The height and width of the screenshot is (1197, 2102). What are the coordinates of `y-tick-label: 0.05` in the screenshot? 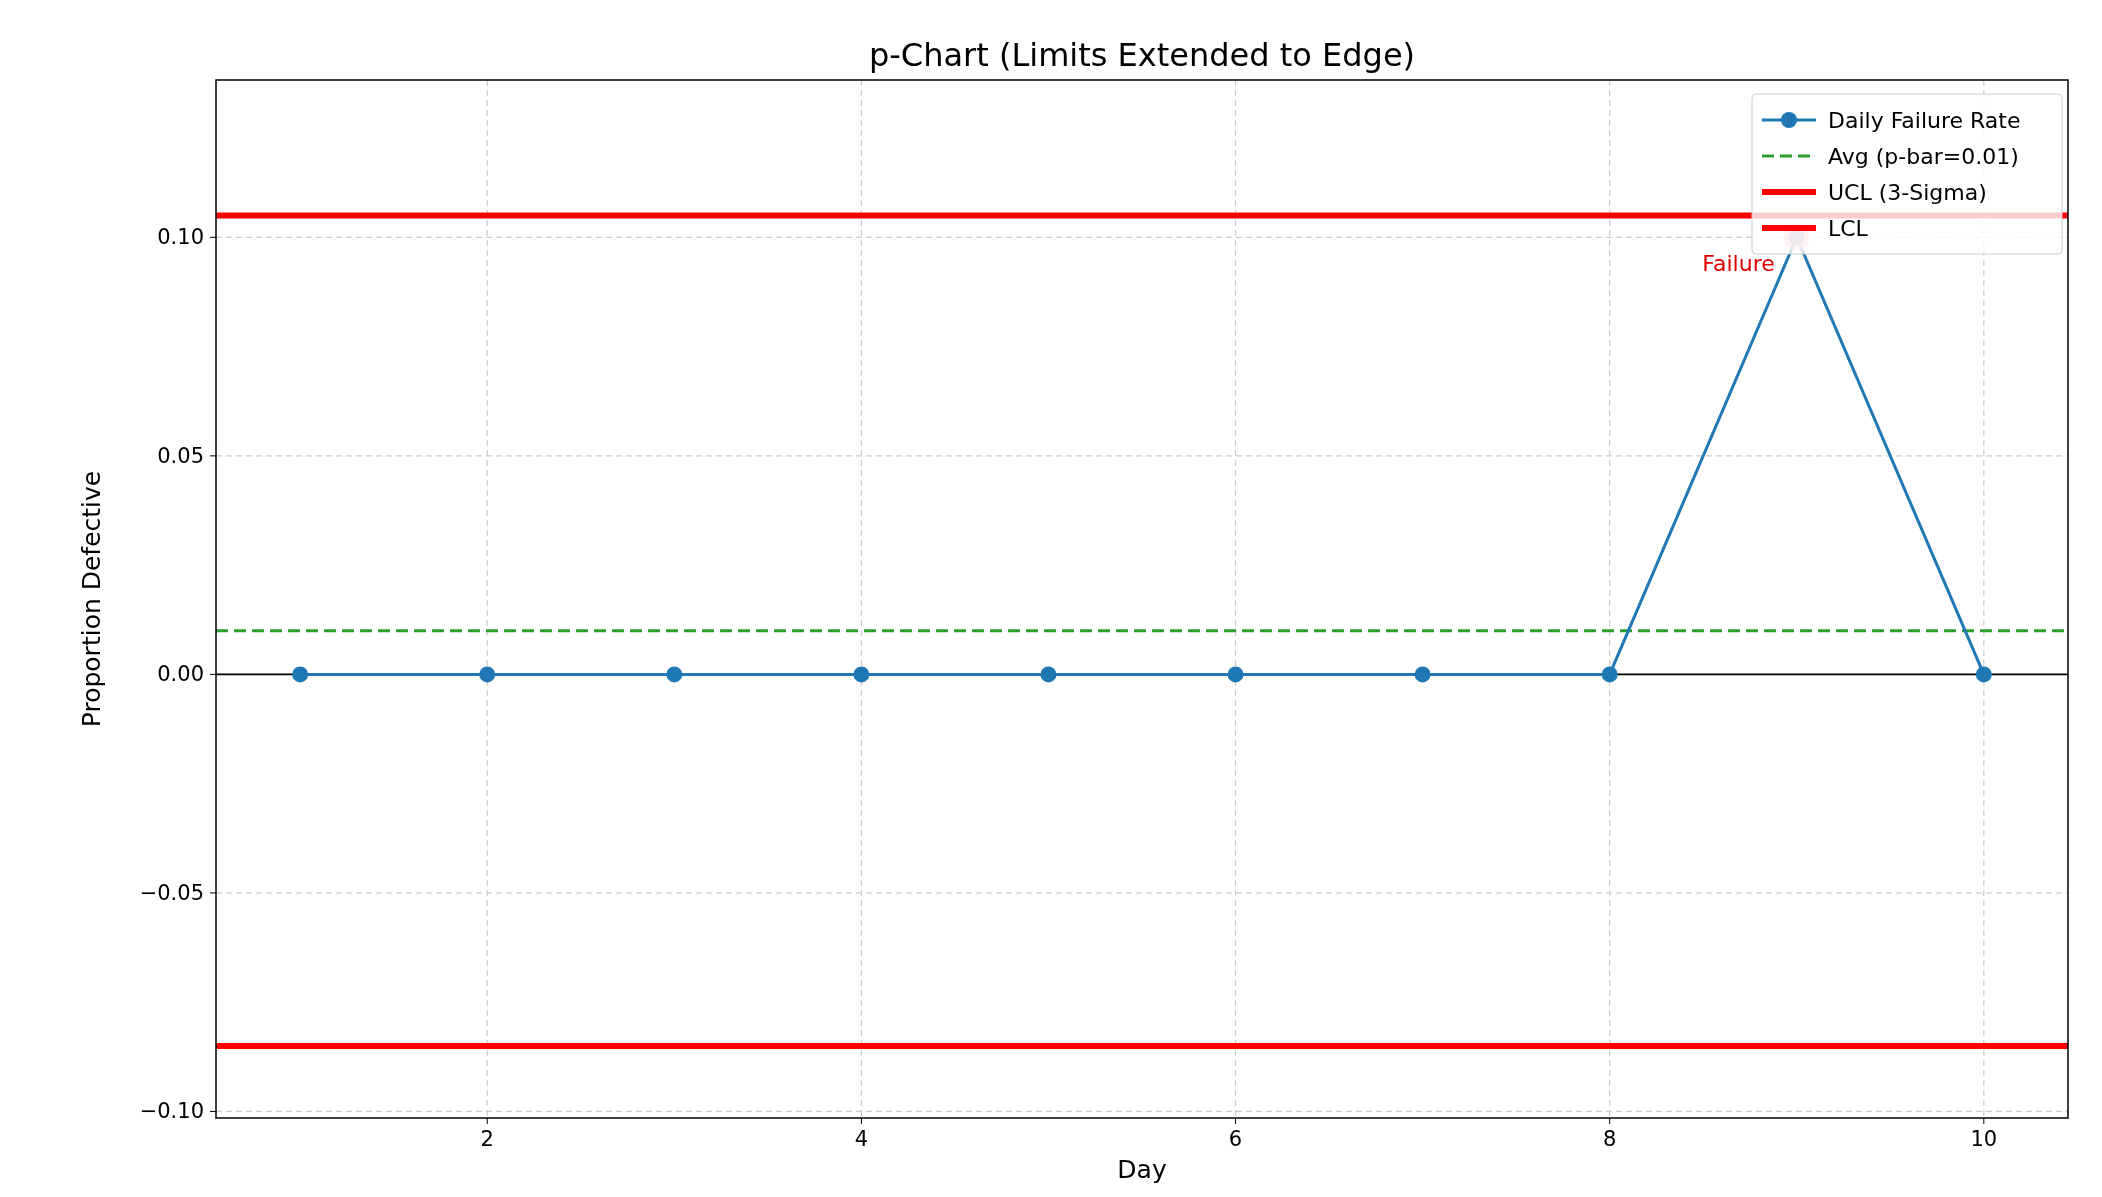 It's located at (180, 455).